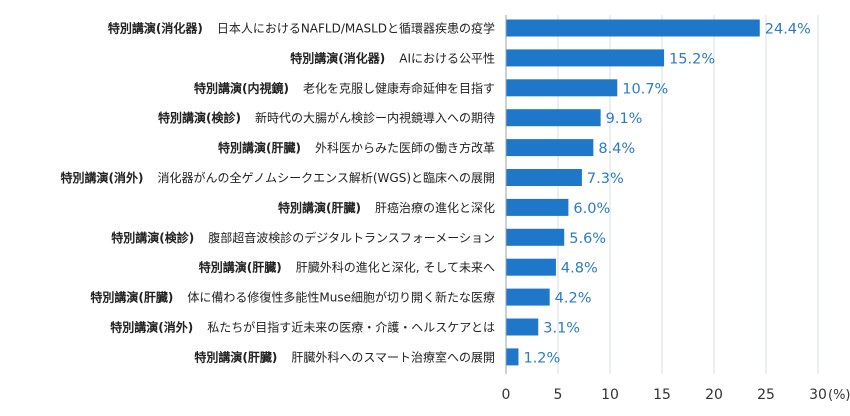 The image size is (850, 416). What do you see at coordinates (326, 177) in the screenshot?
I see `topic-name: 消化器がんの全ゲノムシークエンス解析(WGS)と臨床への展開` at bounding box center [326, 177].